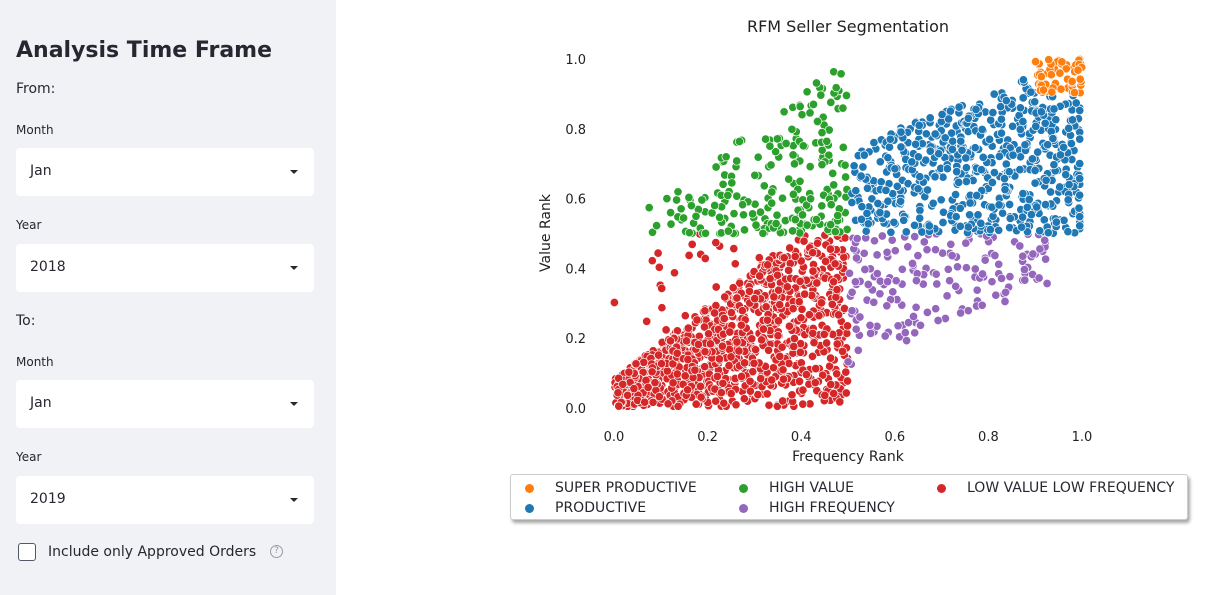  What do you see at coordinates (941, 488) in the screenshot?
I see `legend-marker` at bounding box center [941, 488].